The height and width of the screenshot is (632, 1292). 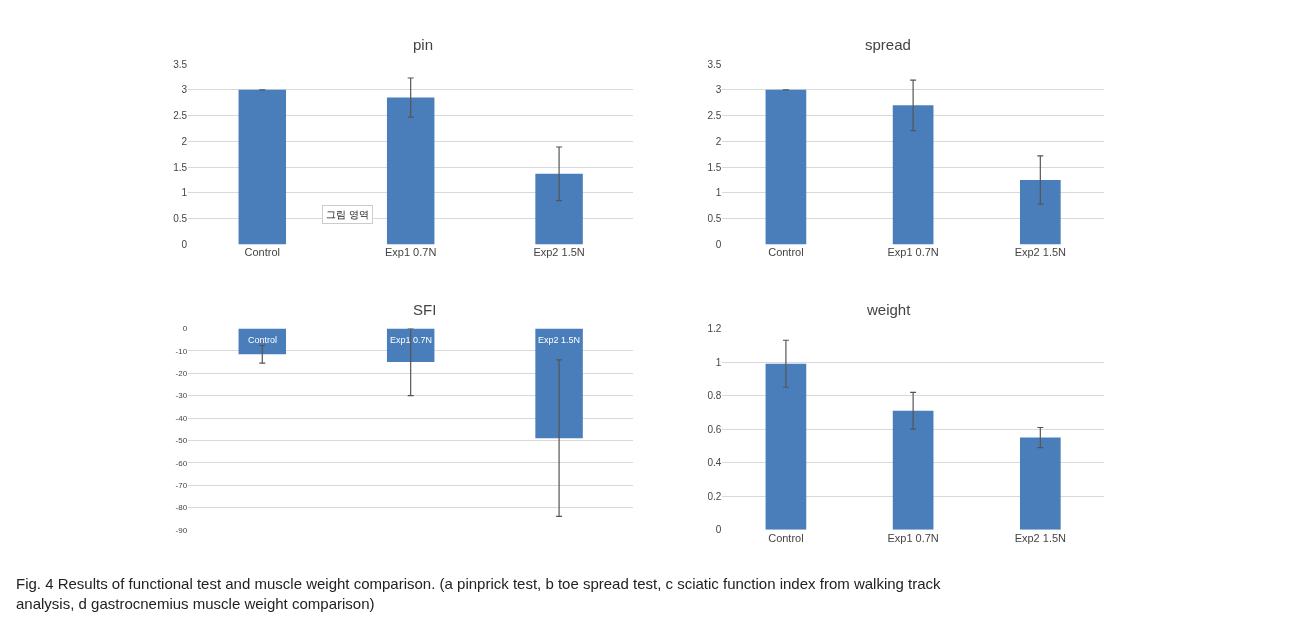 What do you see at coordinates (181, 463) in the screenshot?
I see `y-tick-label: -60` at bounding box center [181, 463].